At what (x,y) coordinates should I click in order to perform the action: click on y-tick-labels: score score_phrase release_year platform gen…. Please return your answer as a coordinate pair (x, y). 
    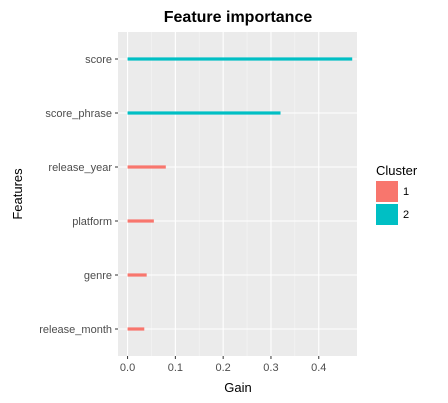
    Looking at the image, I should click on (75, 195).